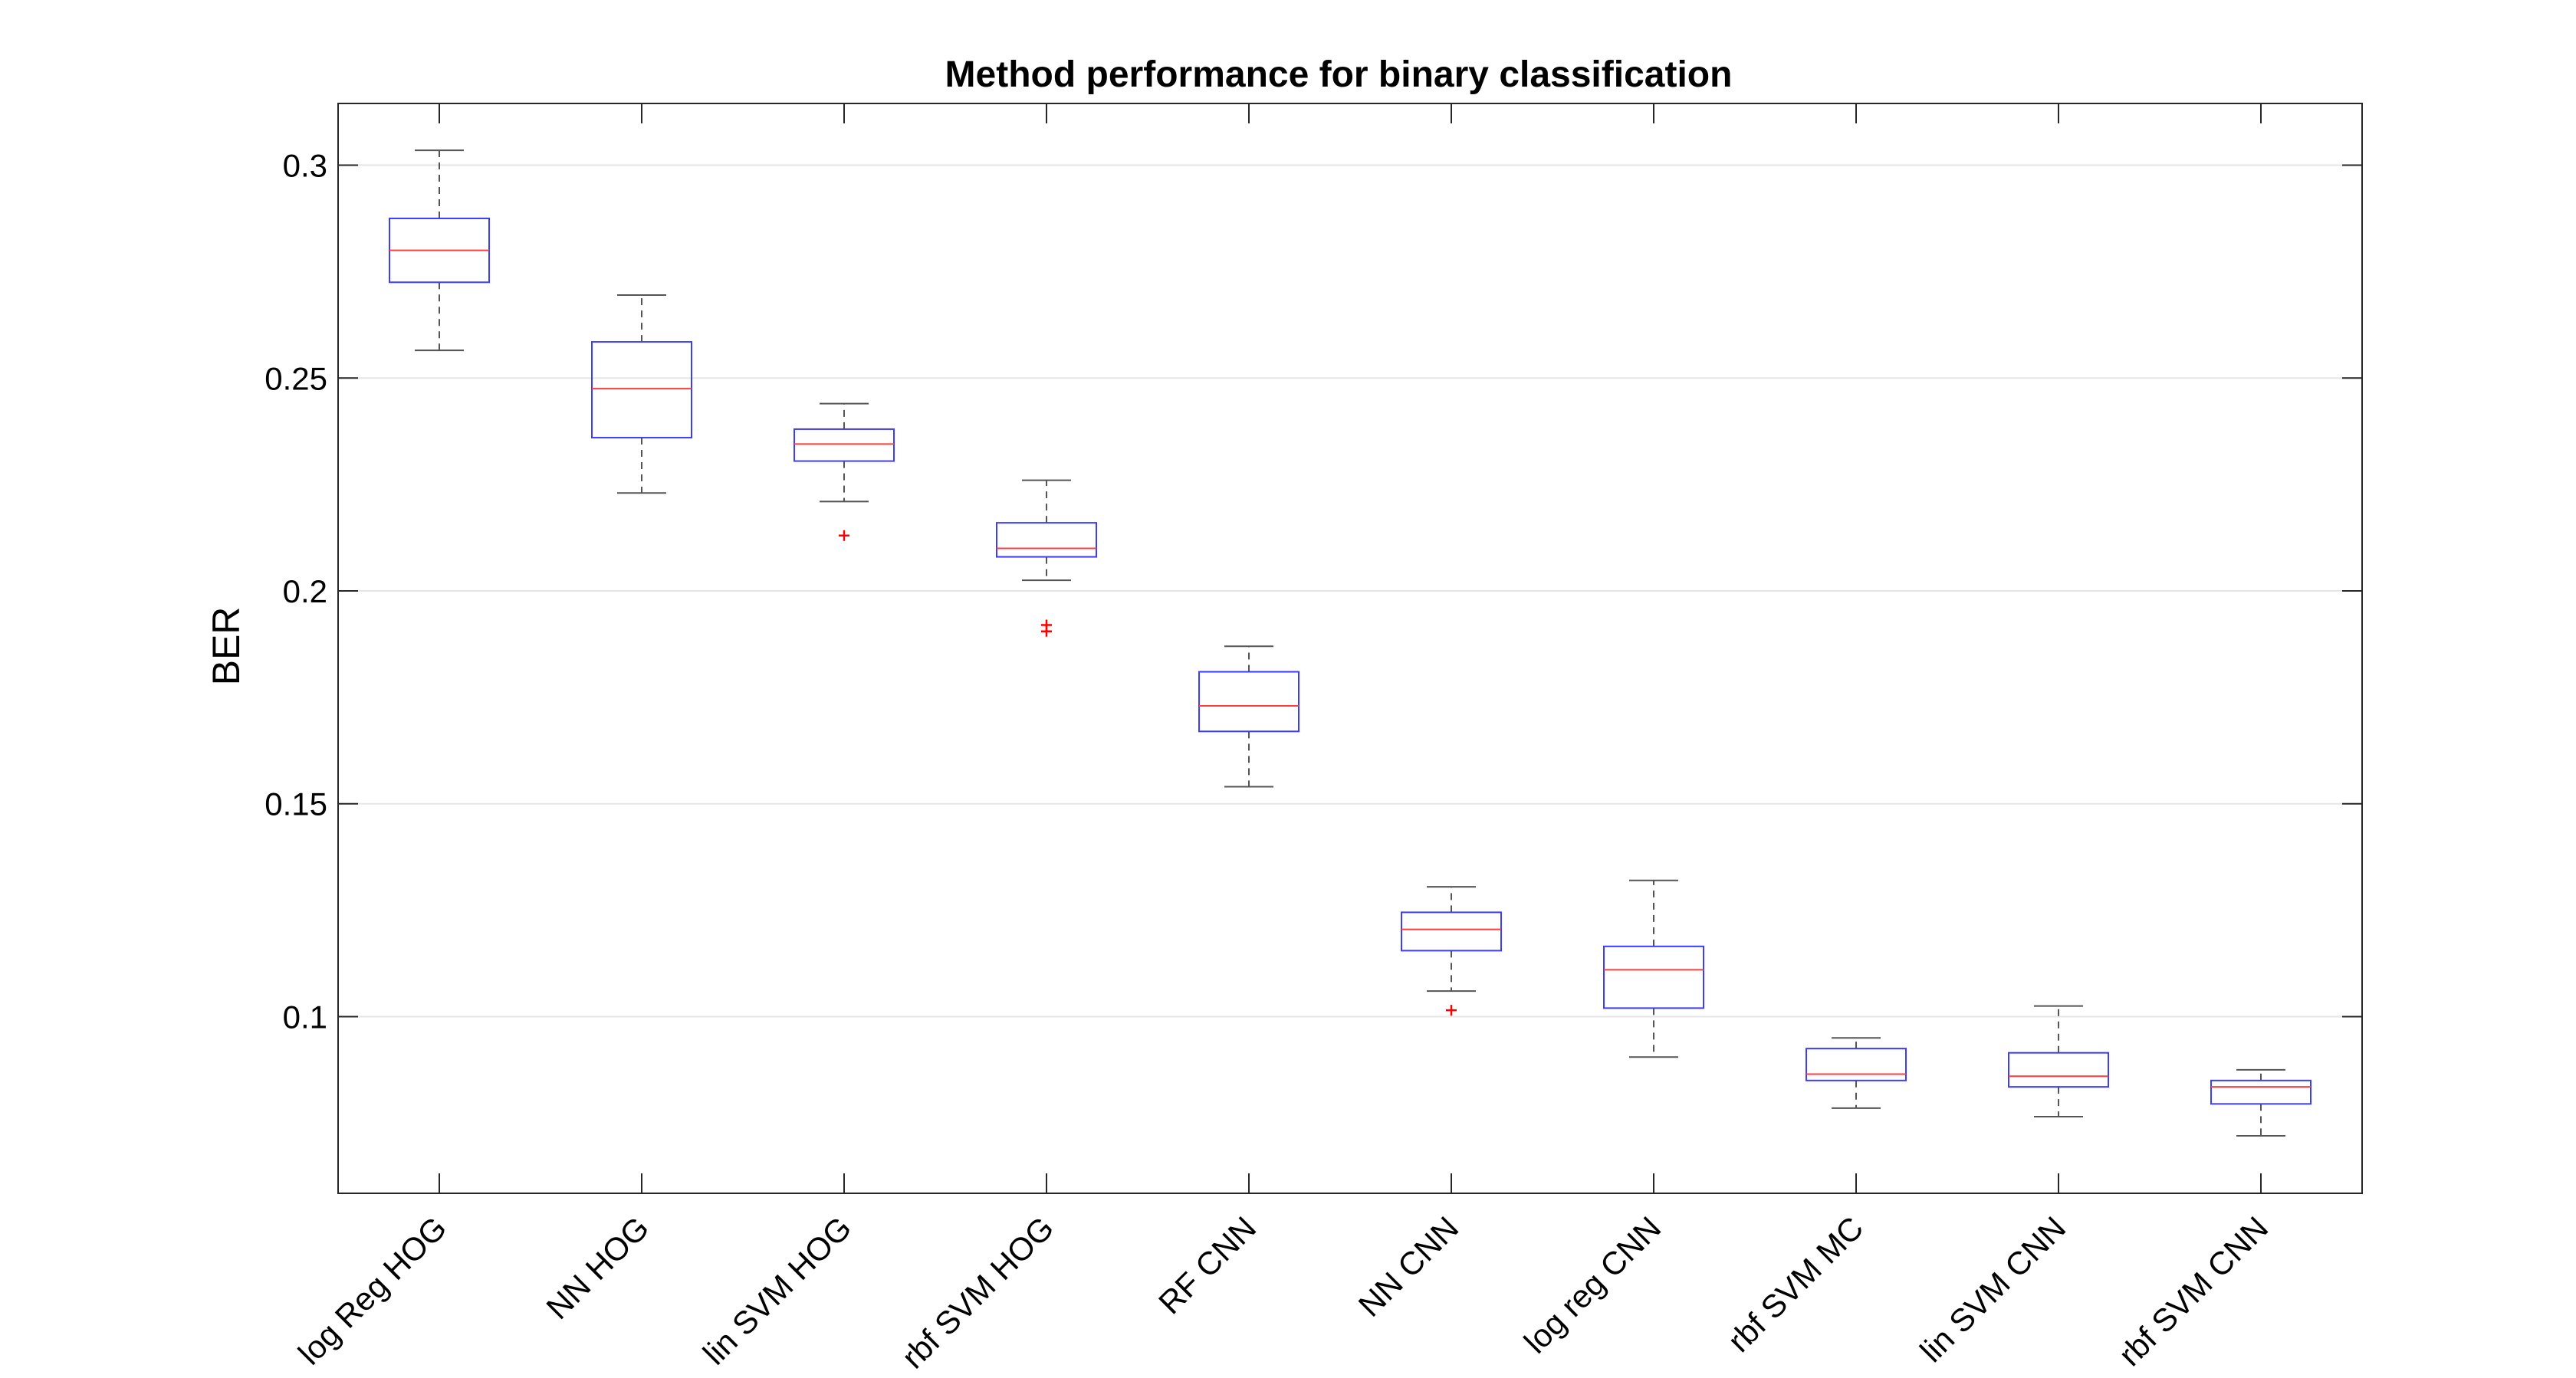 The width and height of the screenshot is (2576, 1378). What do you see at coordinates (978, 1292) in the screenshot?
I see `x-tick-label: rbf SVM HOG` at bounding box center [978, 1292].